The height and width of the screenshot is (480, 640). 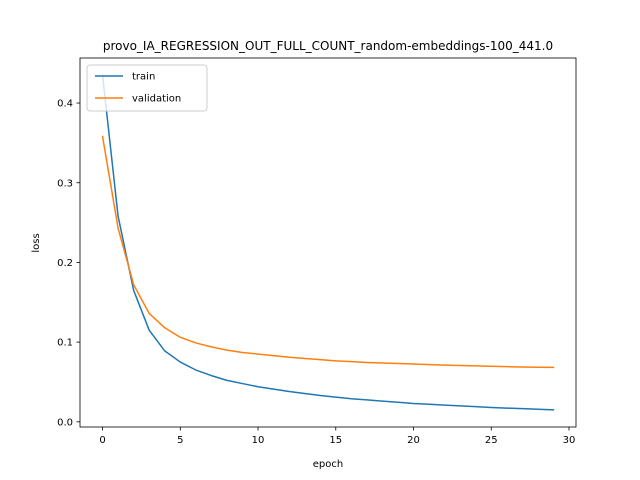 What do you see at coordinates (258, 440) in the screenshot?
I see `x-tick-label: 10` at bounding box center [258, 440].